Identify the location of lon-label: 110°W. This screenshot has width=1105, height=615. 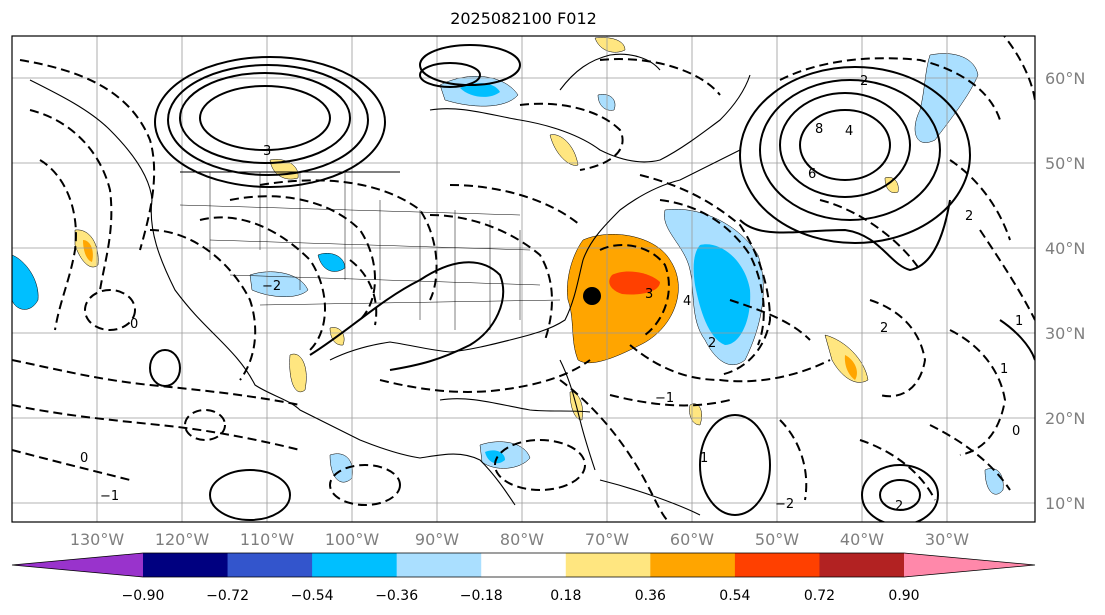
(267, 539).